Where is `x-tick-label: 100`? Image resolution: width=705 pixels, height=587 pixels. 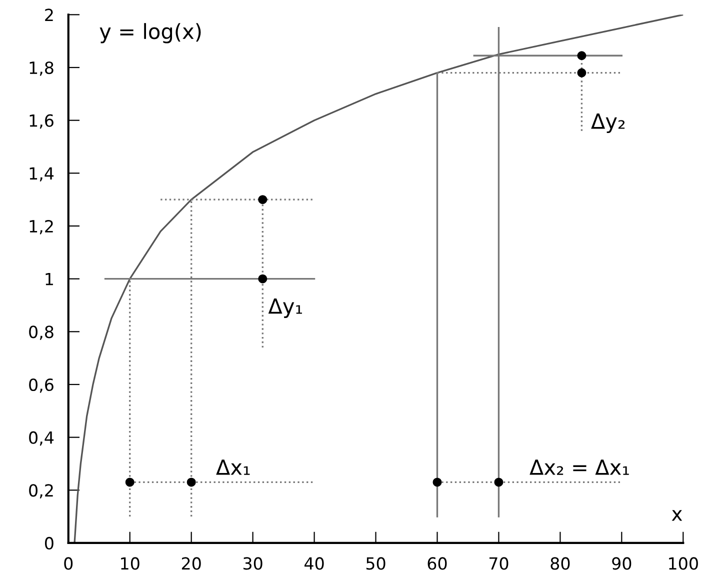 x-tick-label: 100 is located at coordinates (683, 563).